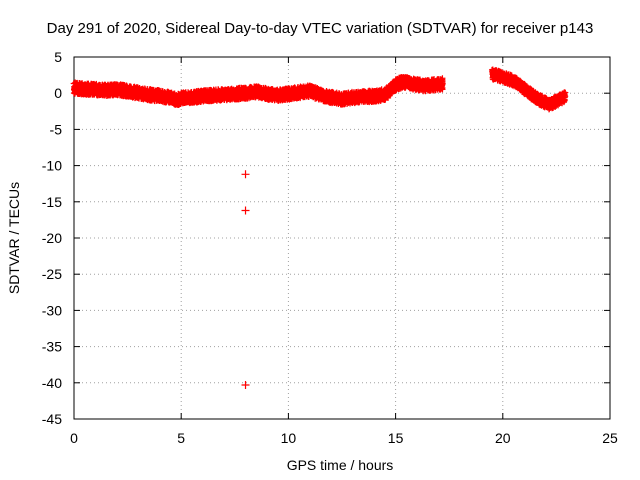 This screenshot has height=480, width=640. What do you see at coordinates (58, 57) in the screenshot?
I see `y-tick-label: 5` at bounding box center [58, 57].